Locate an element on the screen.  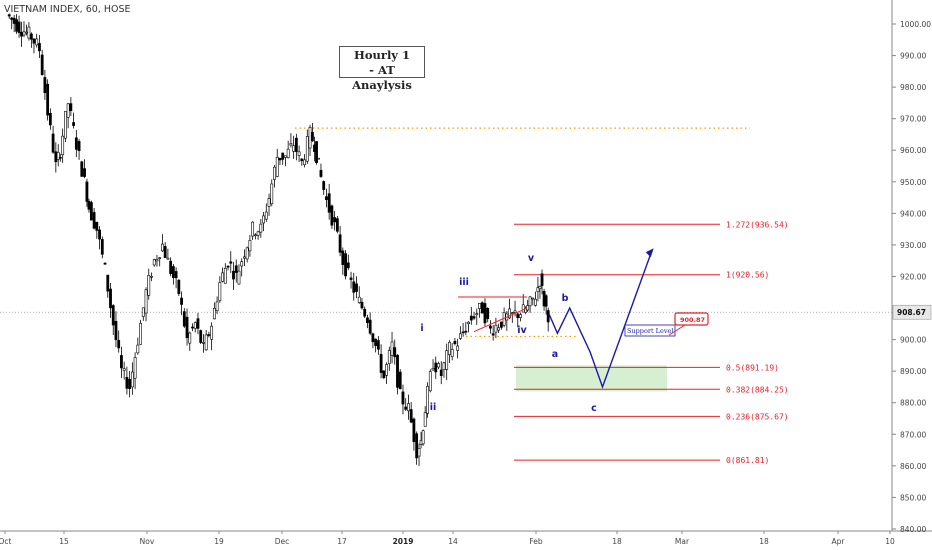
time-tick-label: Nov is located at coordinates (147, 541).